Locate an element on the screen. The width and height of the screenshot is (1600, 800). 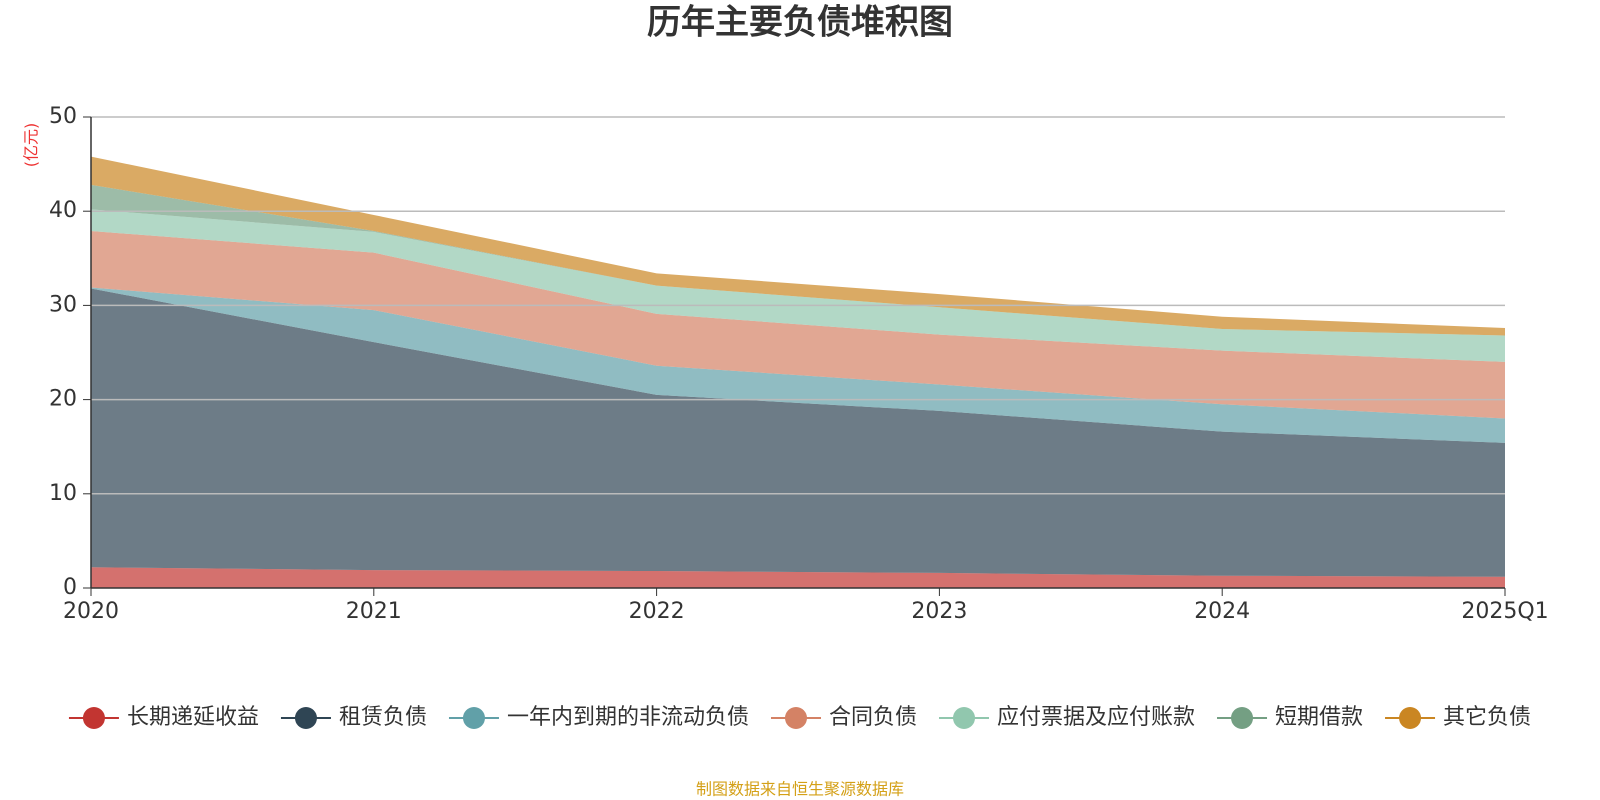
legend-label: 长期递延收益 is located at coordinates (193, 717).